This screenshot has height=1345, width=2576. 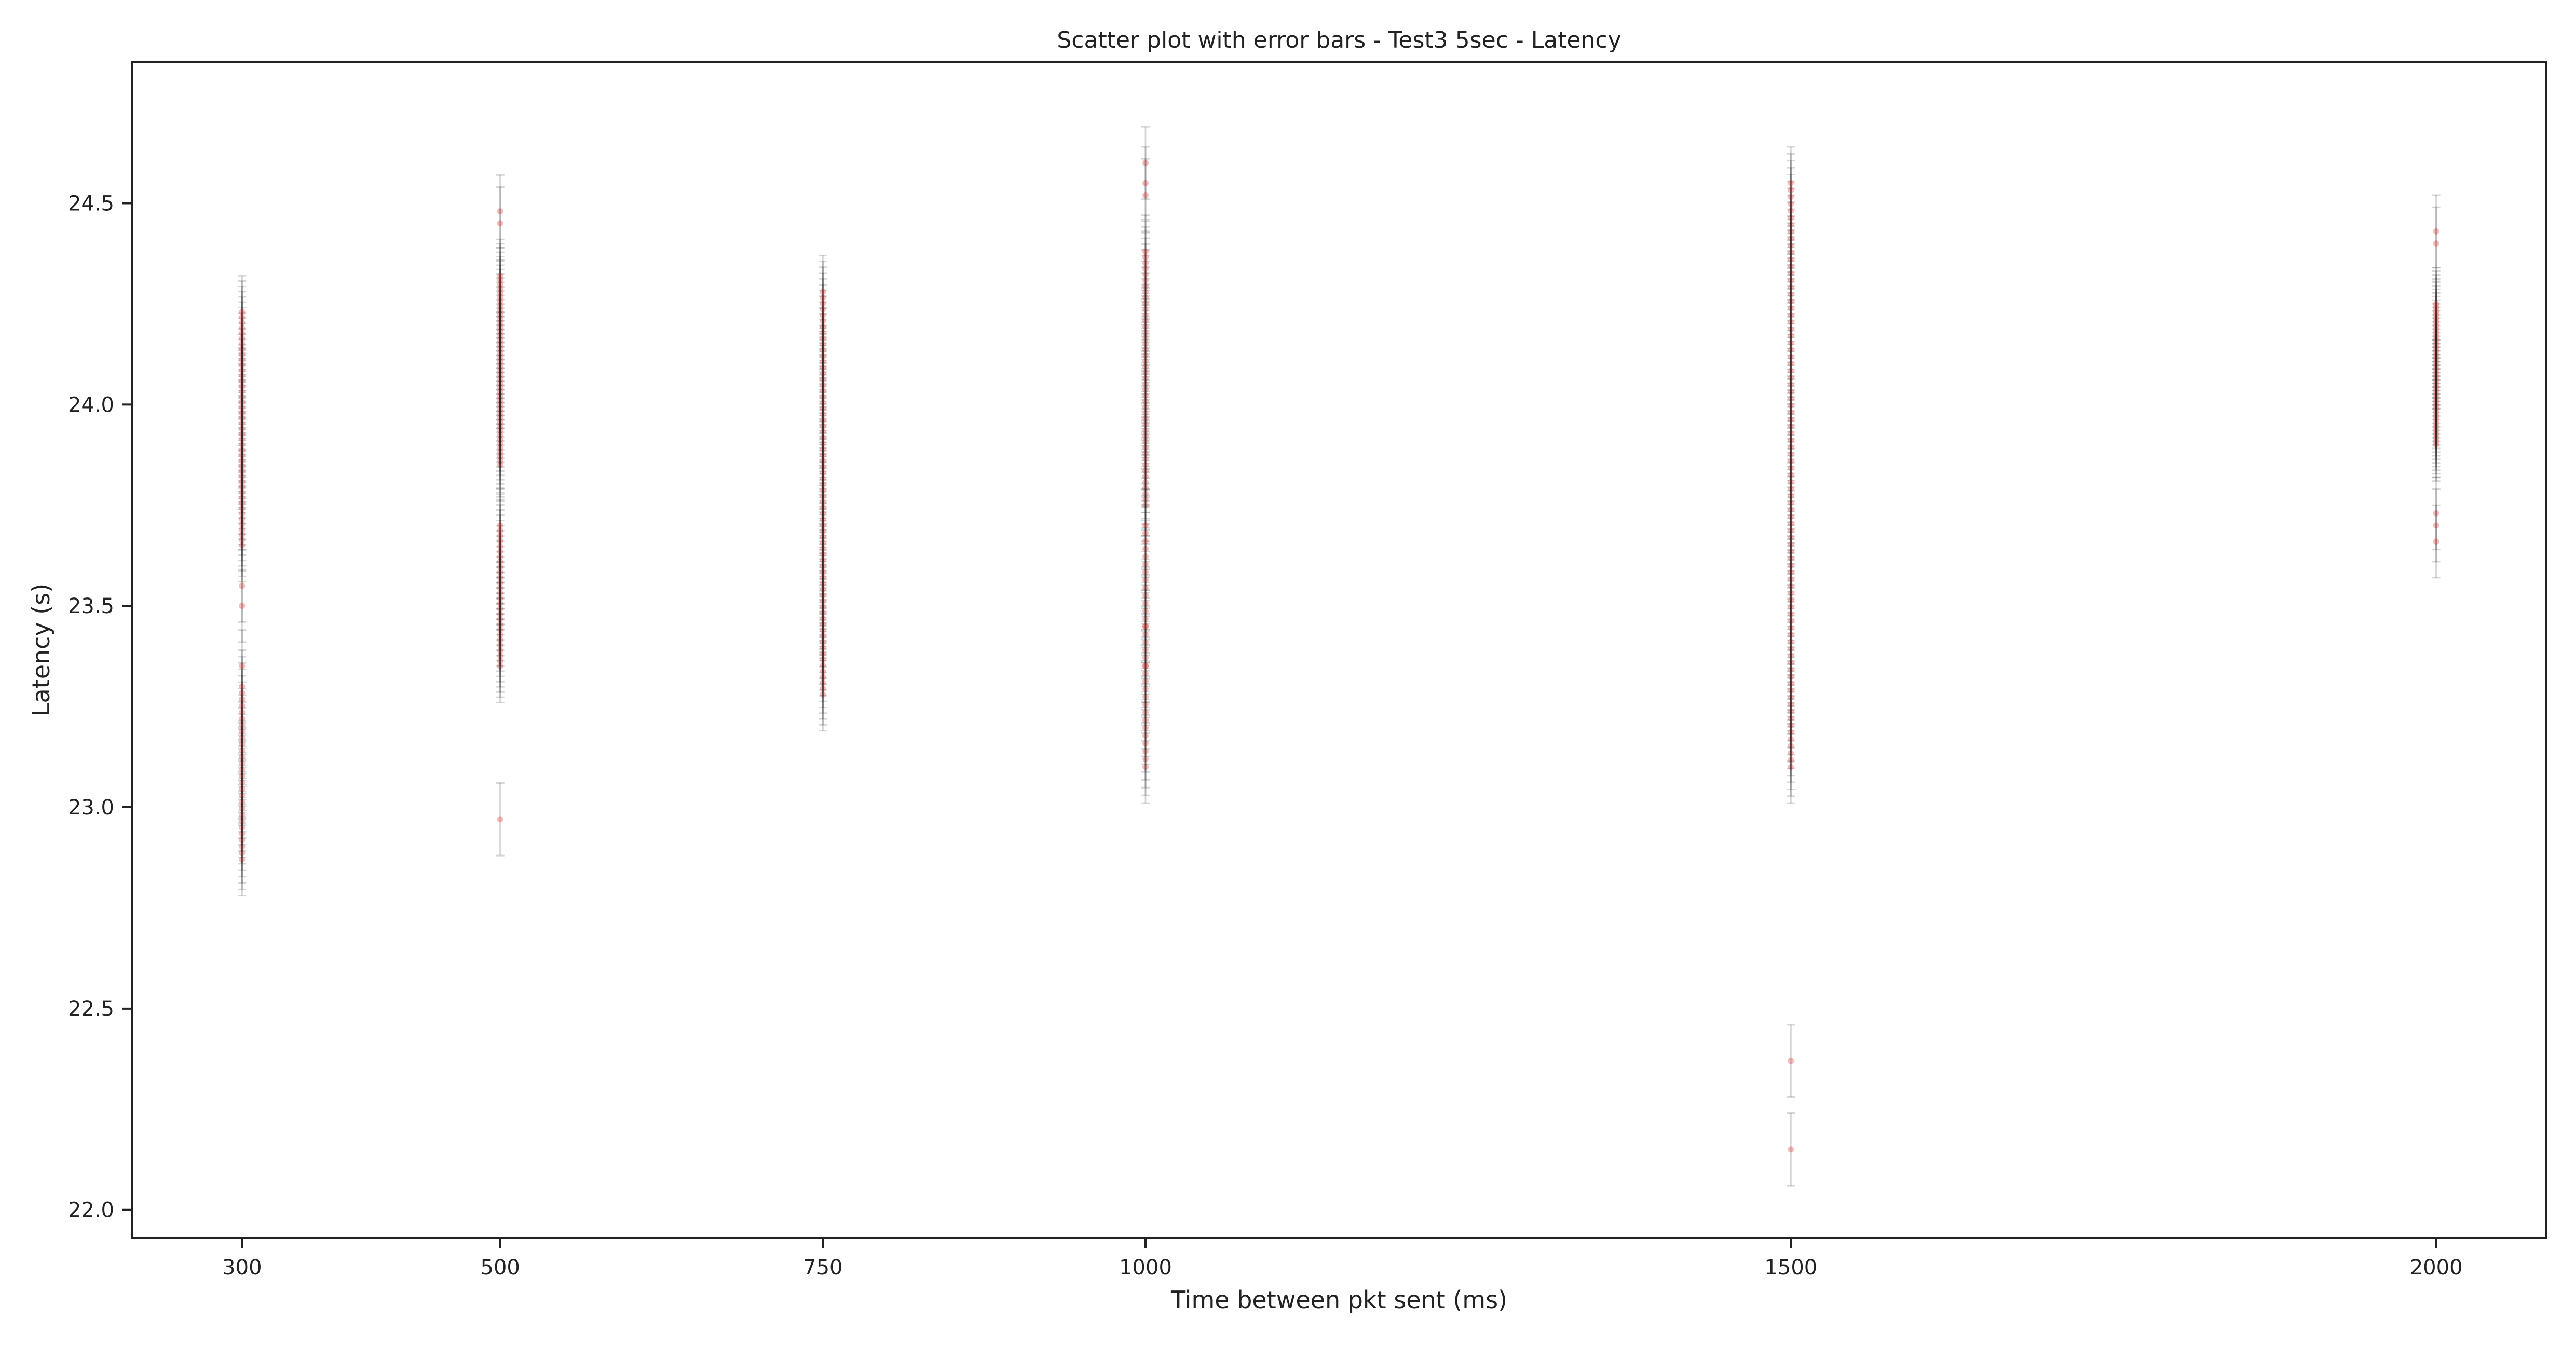 What do you see at coordinates (91, 808) in the screenshot?
I see `y-tick-label: 23.0` at bounding box center [91, 808].